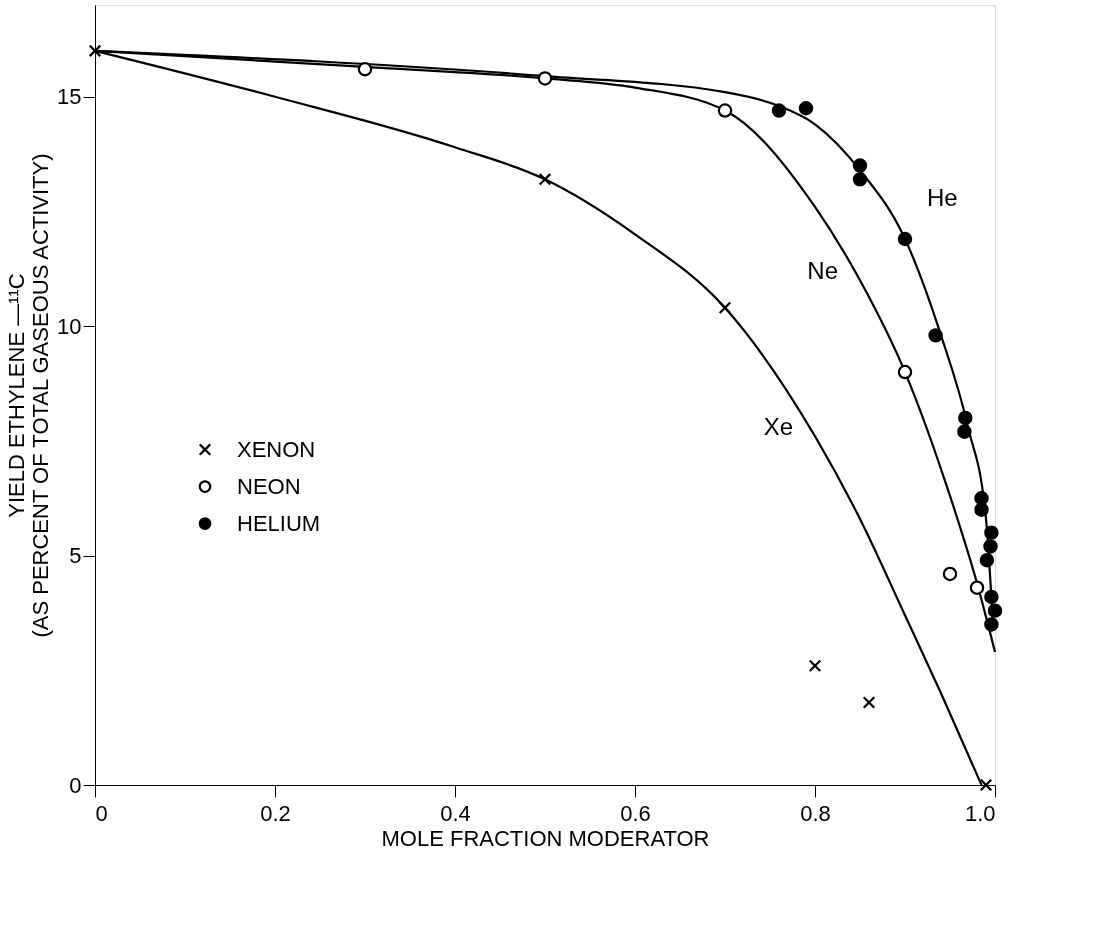 Image resolution: width=1114 pixels, height=935 pixels. What do you see at coordinates (778, 427) in the screenshot?
I see `series-label: Xe` at bounding box center [778, 427].